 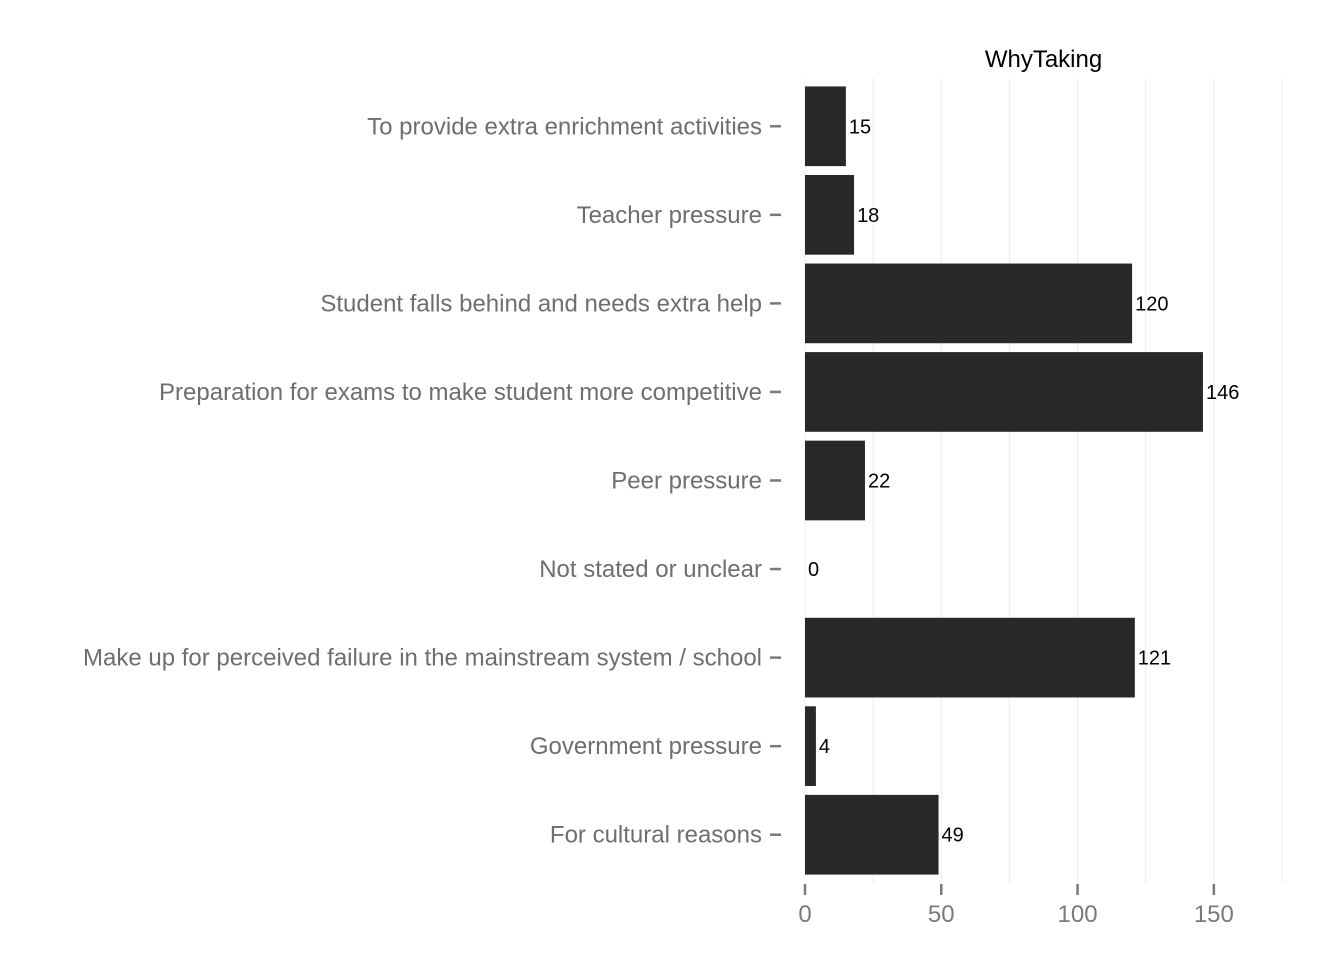 I want to click on category-label: Peer pressure, so click(x=686, y=481).